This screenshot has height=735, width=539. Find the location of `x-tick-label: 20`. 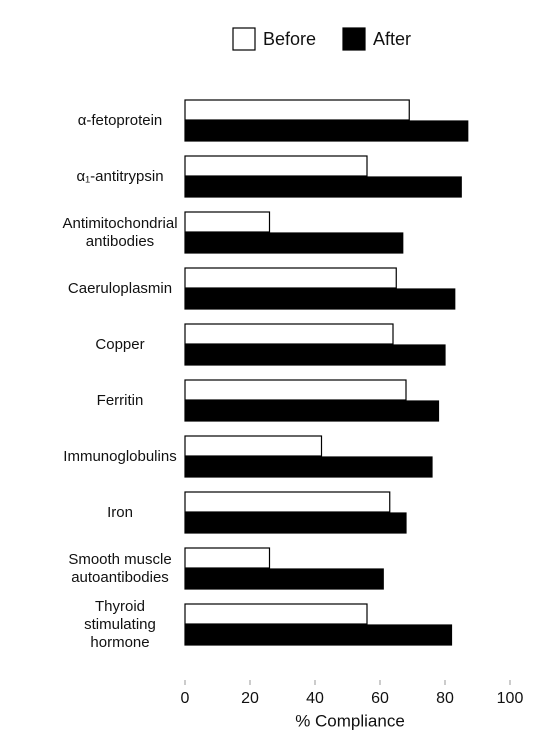

x-tick-label: 20 is located at coordinates (250, 698).